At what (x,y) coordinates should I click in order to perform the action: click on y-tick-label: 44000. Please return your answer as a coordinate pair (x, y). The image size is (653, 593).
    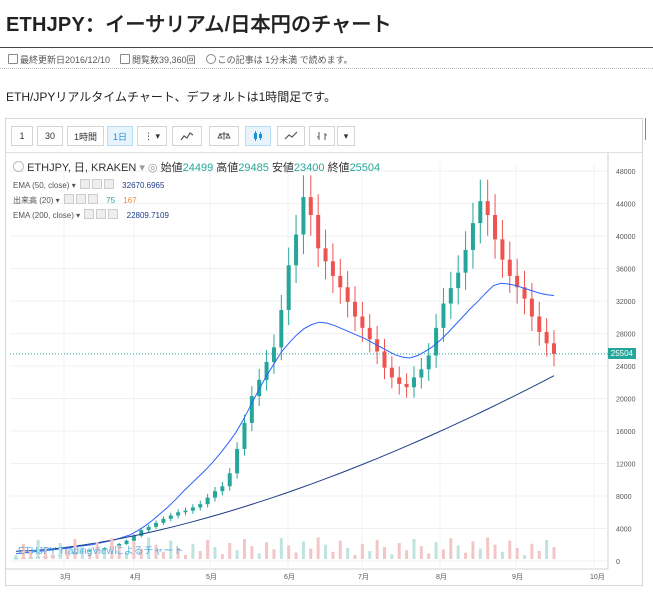
    Looking at the image, I should click on (626, 205).